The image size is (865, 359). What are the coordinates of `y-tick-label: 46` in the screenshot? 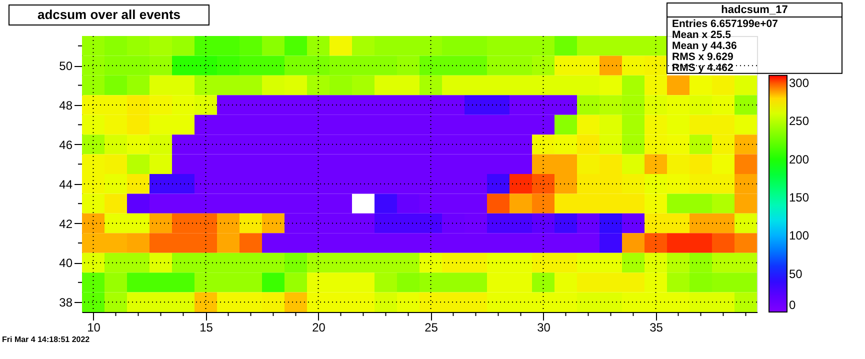 It's located at (66, 145).